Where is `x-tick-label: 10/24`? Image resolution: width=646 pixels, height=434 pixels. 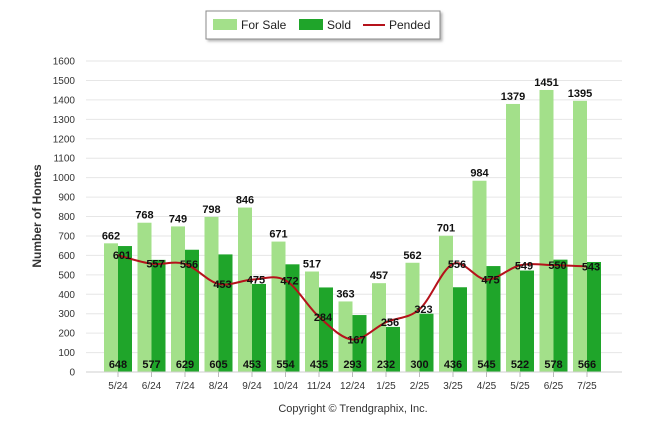 x-tick-label: 10/24 is located at coordinates (285, 386).